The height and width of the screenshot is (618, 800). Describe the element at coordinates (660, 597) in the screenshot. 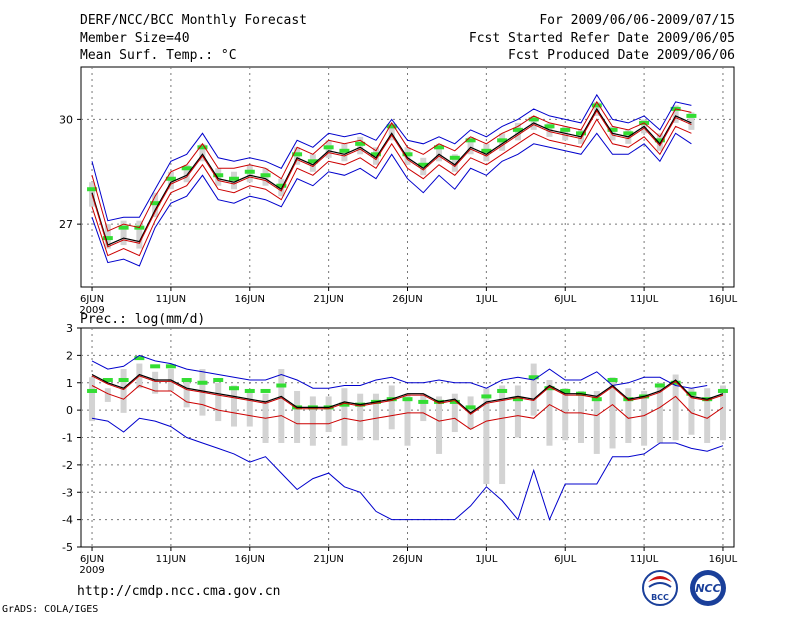

I see `bcc-logo-text: BCC` at that location.